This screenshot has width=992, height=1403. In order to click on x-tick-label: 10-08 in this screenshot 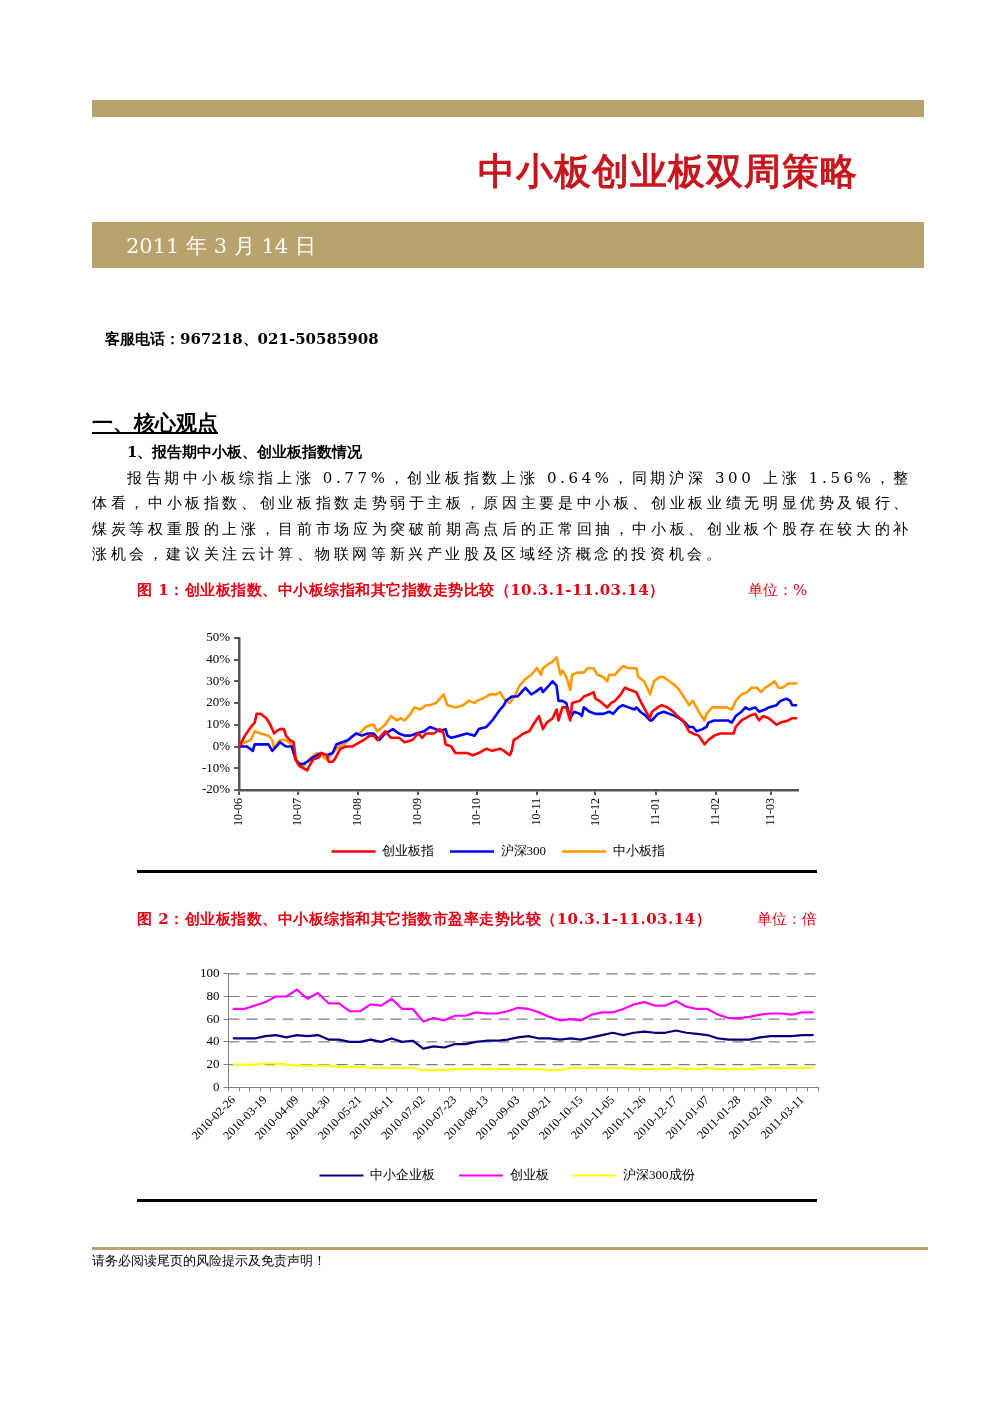, I will do `click(357, 812)`.